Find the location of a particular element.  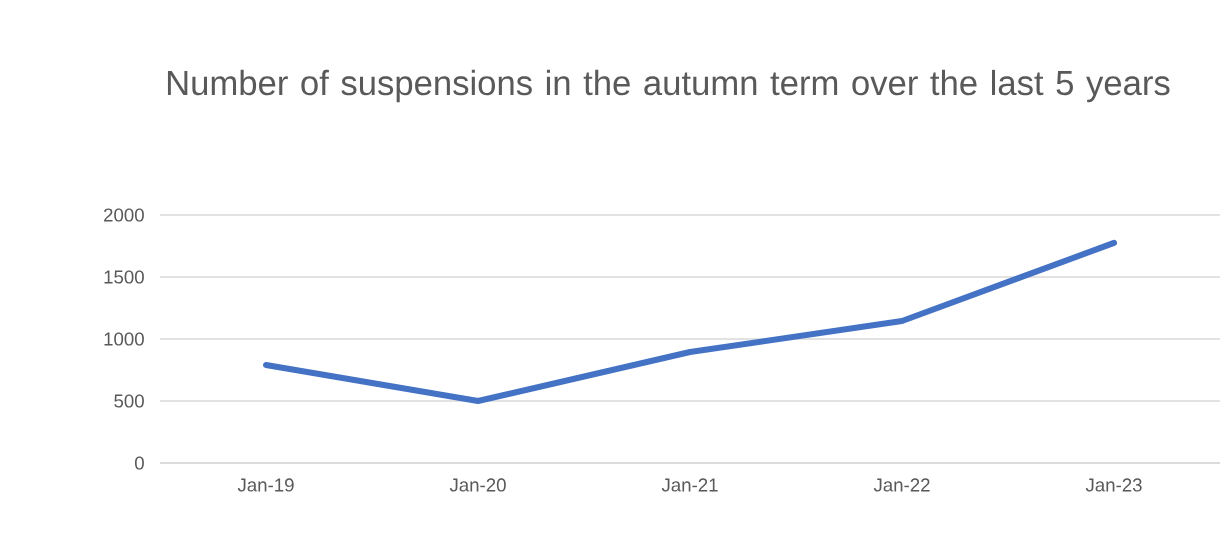

y-tick-label: 0 is located at coordinates (139, 463).